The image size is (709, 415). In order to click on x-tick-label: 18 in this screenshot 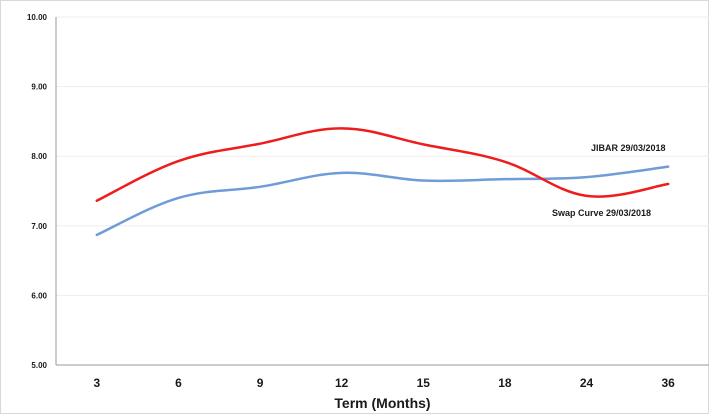, I will do `click(505, 383)`.